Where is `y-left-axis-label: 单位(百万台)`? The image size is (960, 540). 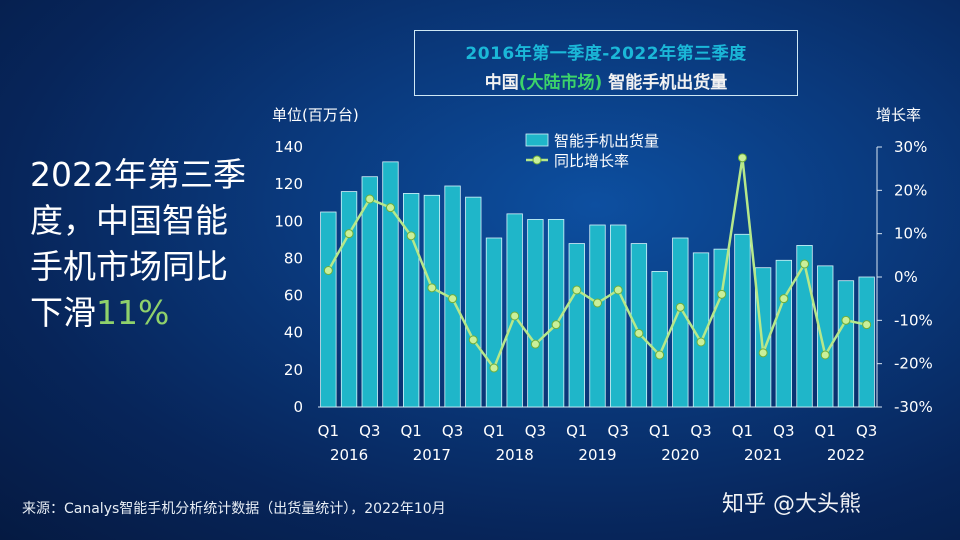
y-left-axis-label: 单位(百万台) is located at coordinates (315, 115).